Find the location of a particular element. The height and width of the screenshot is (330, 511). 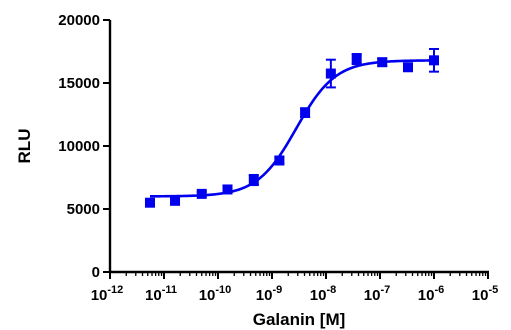

x-tick-label: 10⁻⁶ is located at coordinates (431, 294).